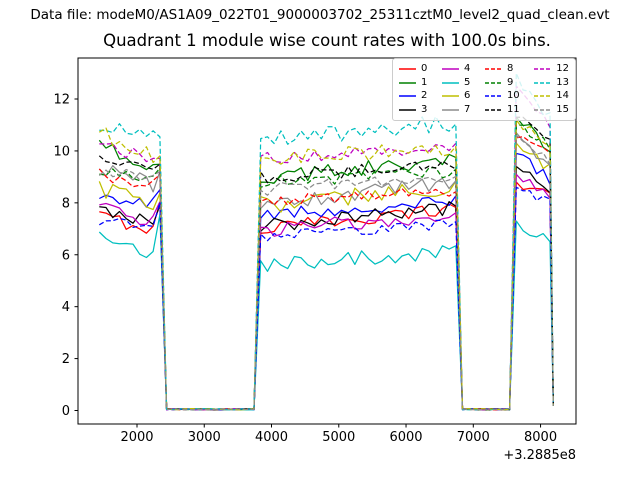 The width and height of the screenshot is (640, 480). I want to click on legend-item-8: 8, so click(502, 68).